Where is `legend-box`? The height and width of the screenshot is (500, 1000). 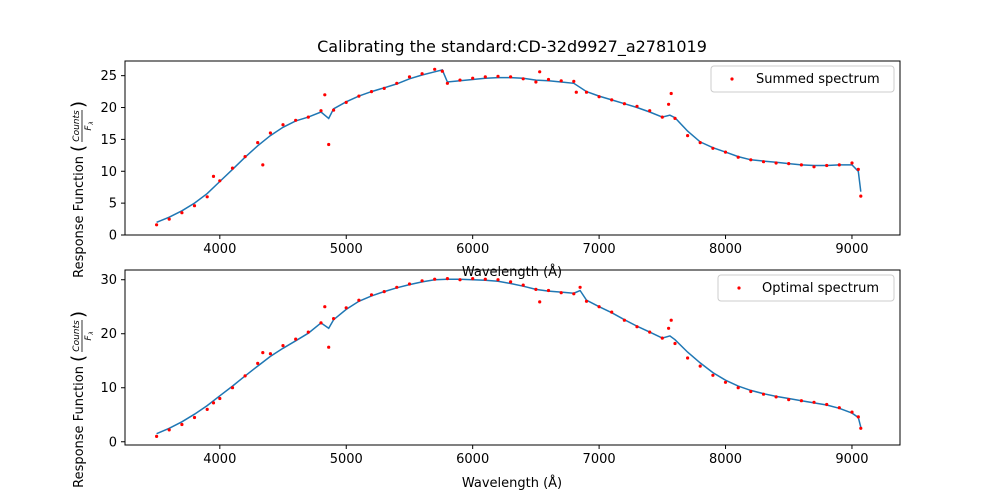
legend-box is located at coordinates (806, 288).